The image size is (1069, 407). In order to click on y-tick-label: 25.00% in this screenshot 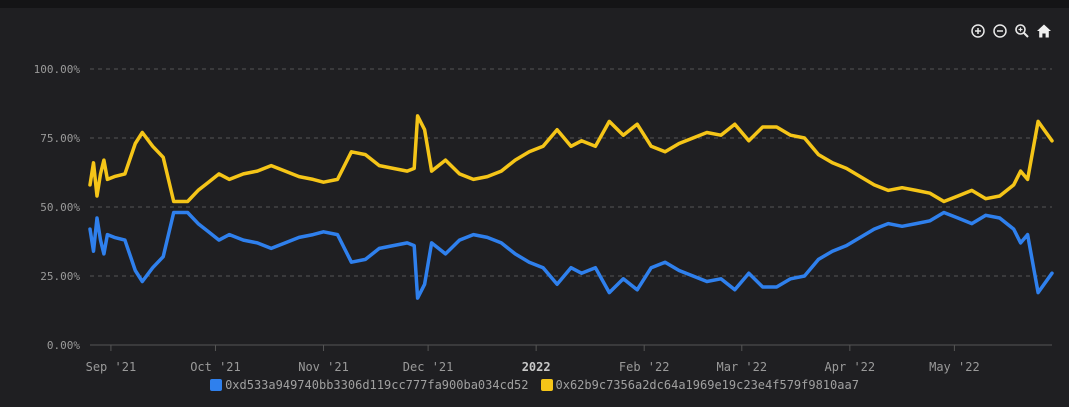, I will do `click(60, 276)`.